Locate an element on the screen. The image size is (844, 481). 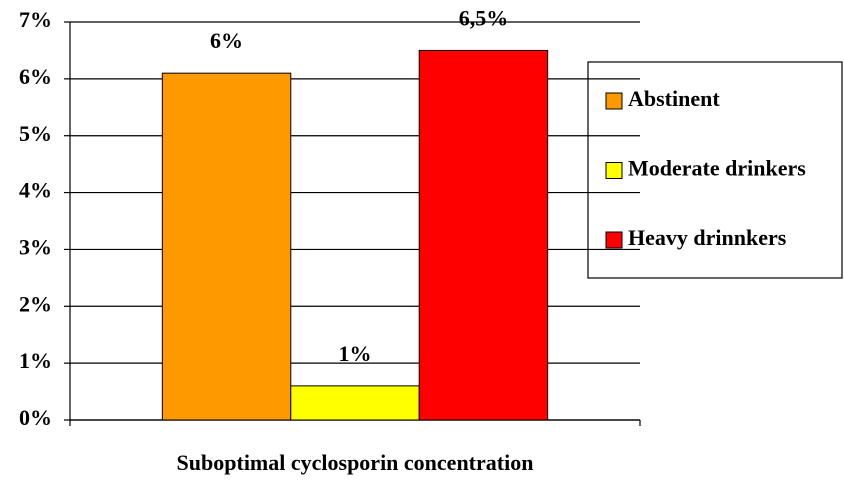
value-label: 6% is located at coordinates (226, 40).